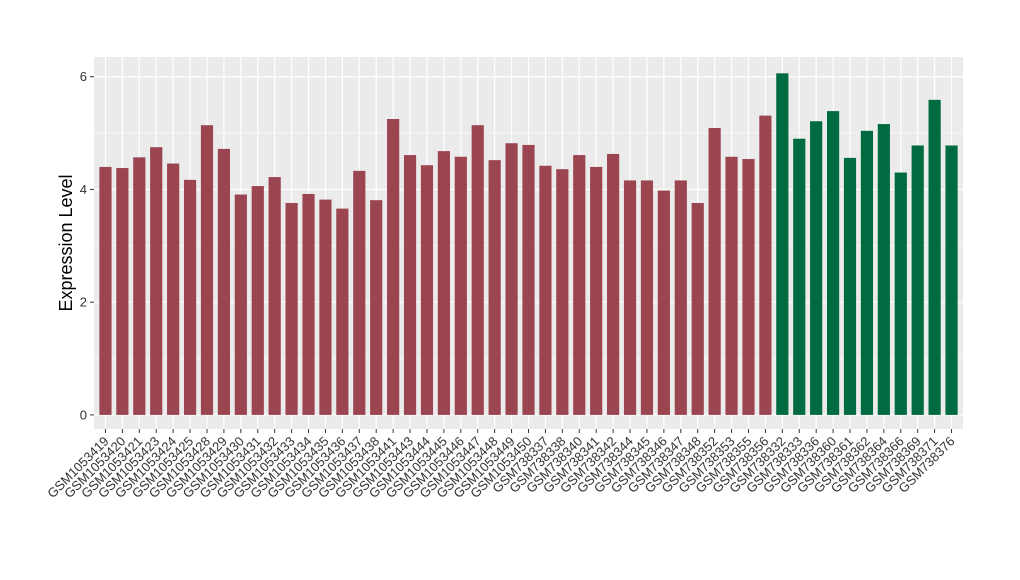 The image size is (1020, 580). Describe the element at coordinates (83, 414) in the screenshot. I see `y-tick-label: 0` at that location.